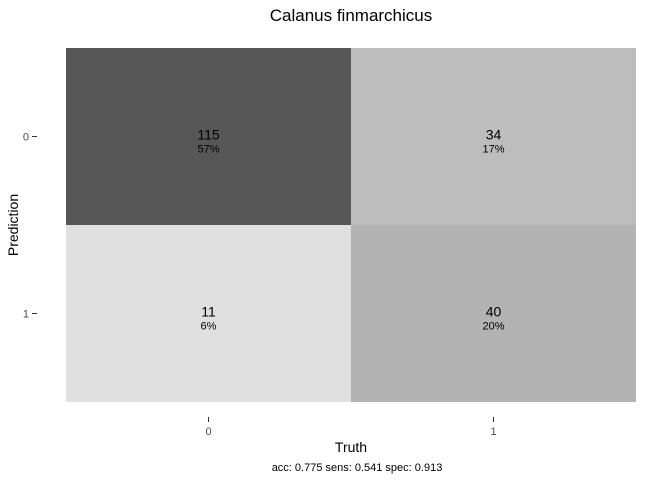 This screenshot has height=480, width=672. What do you see at coordinates (26, 315) in the screenshot?
I see `y-tick-label: 1` at bounding box center [26, 315].